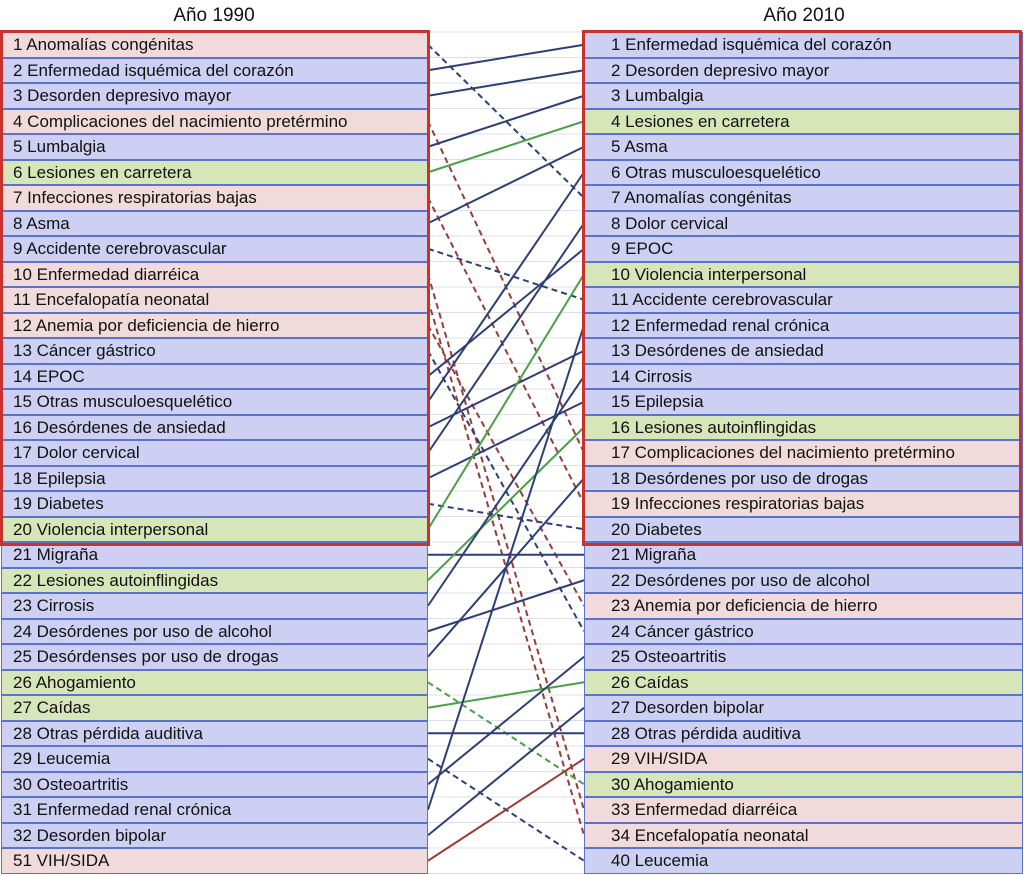  Describe the element at coordinates (214, 45) in the screenshot. I see `left-rank-row-1: 1 Anomalías congénitas` at that location.